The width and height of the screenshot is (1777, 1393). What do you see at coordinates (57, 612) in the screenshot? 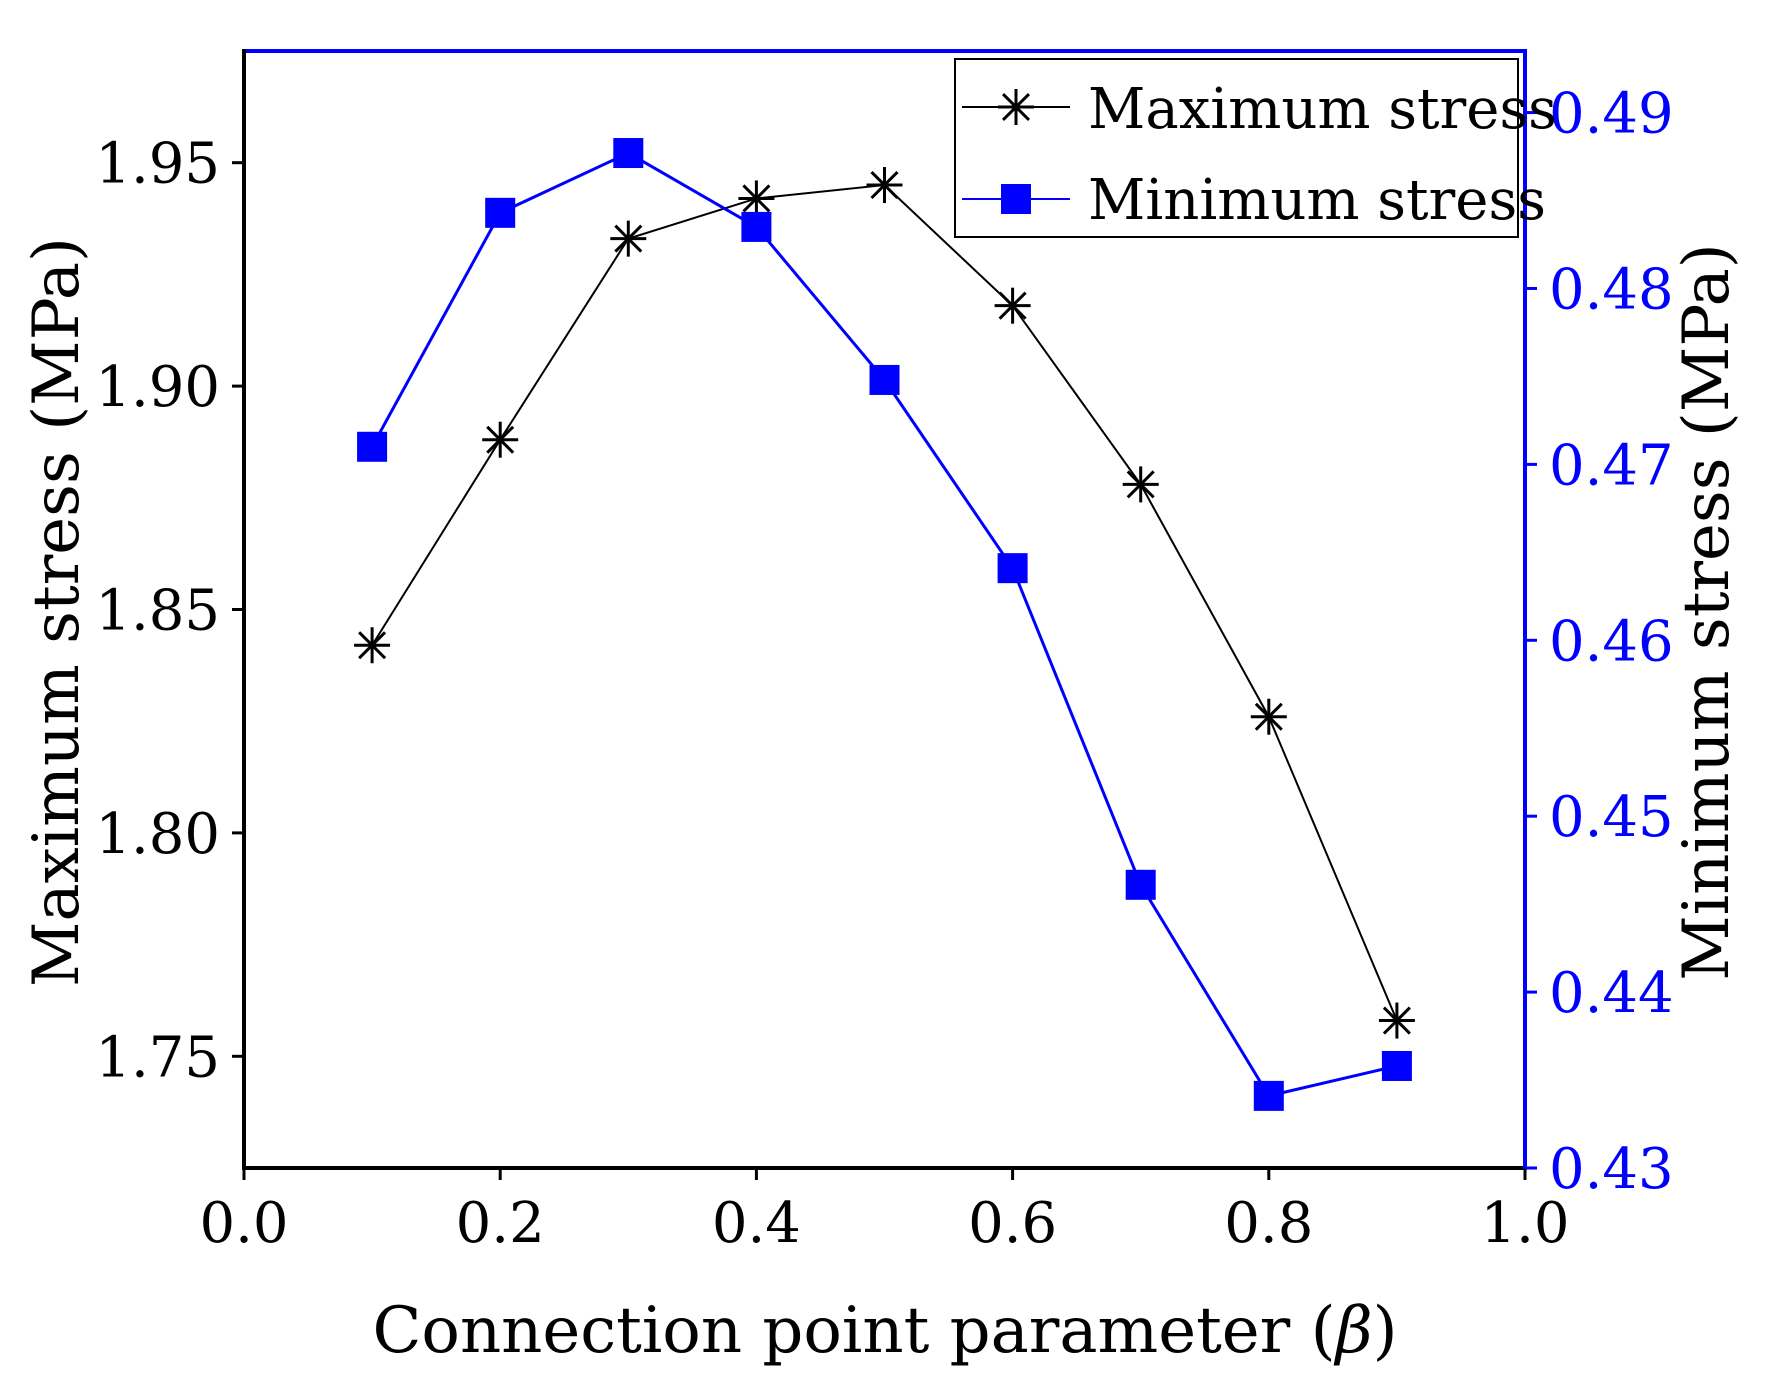
I see `y-axis-left-label: Maximum stress (MPa)` at bounding box center [57, 612].